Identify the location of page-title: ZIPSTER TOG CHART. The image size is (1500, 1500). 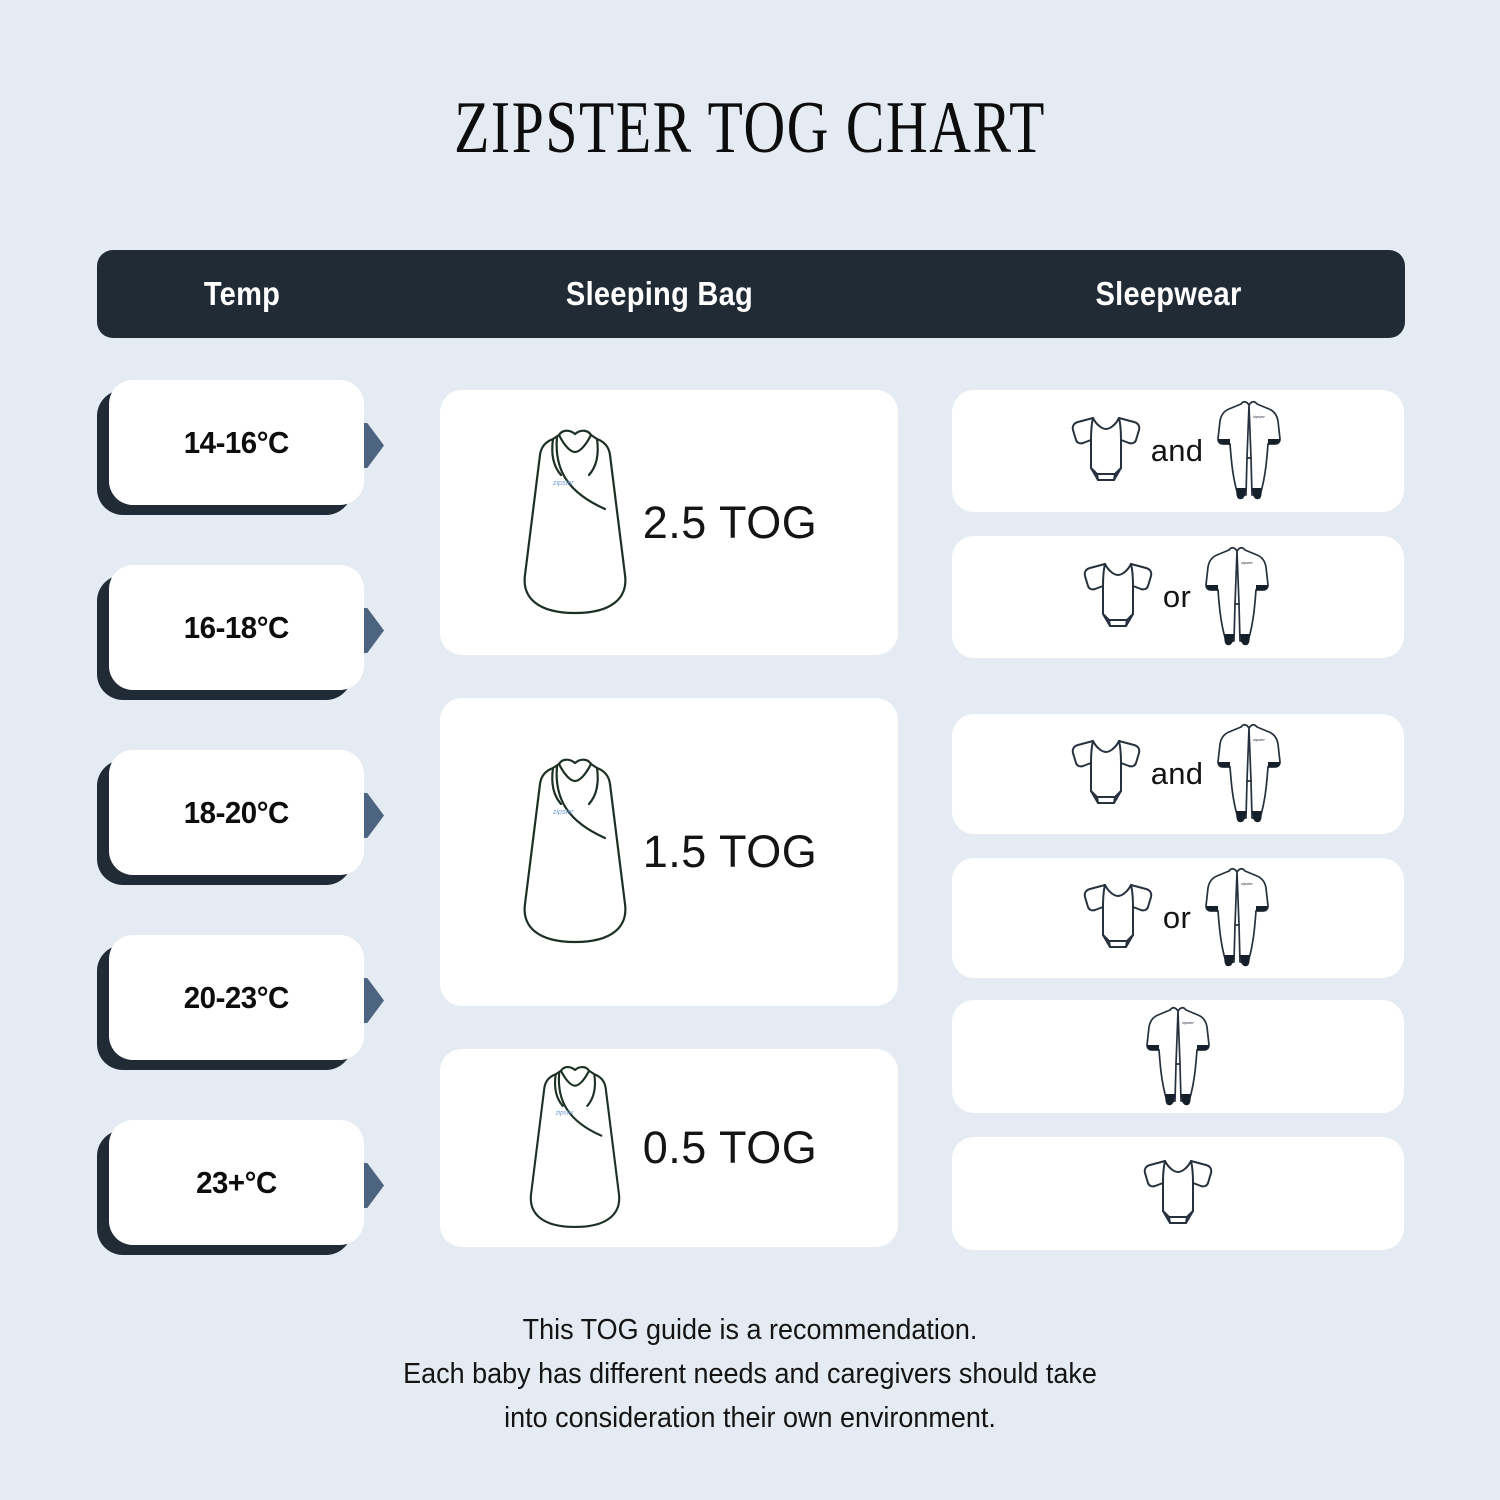
(750, 128).